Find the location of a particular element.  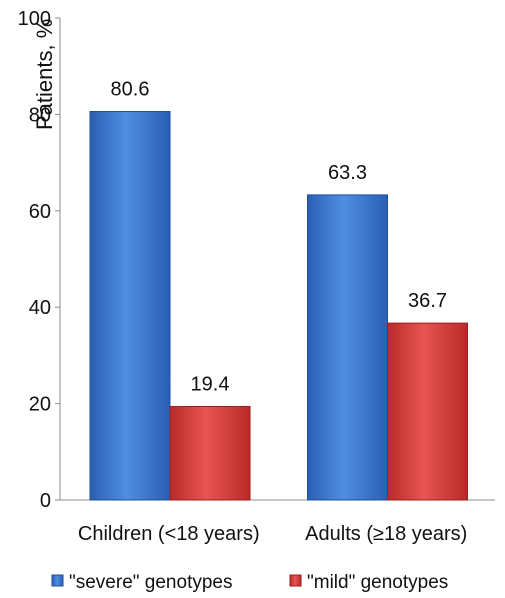

y-tick-label: 60 is located at coordinates (40, 212).